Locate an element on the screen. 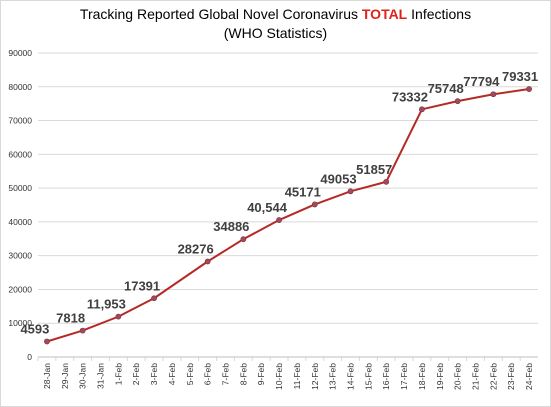  x-tick-label: 14-Feb is located at coordinates (351, 376).